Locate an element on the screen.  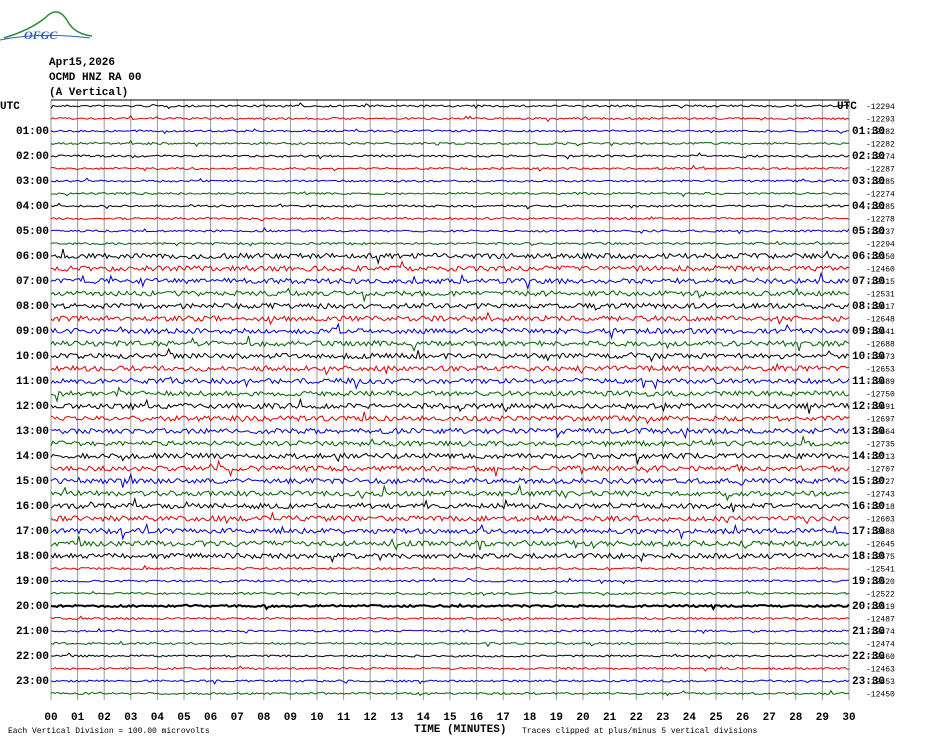
right-time-label: 11:30 is located at coordinates (868, 382).